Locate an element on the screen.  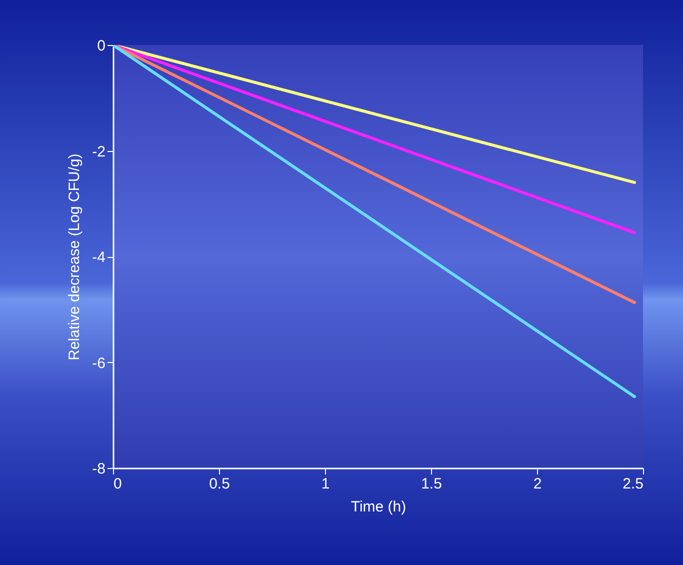
y-tick-label: -4 is located at coordinates (99, 257).